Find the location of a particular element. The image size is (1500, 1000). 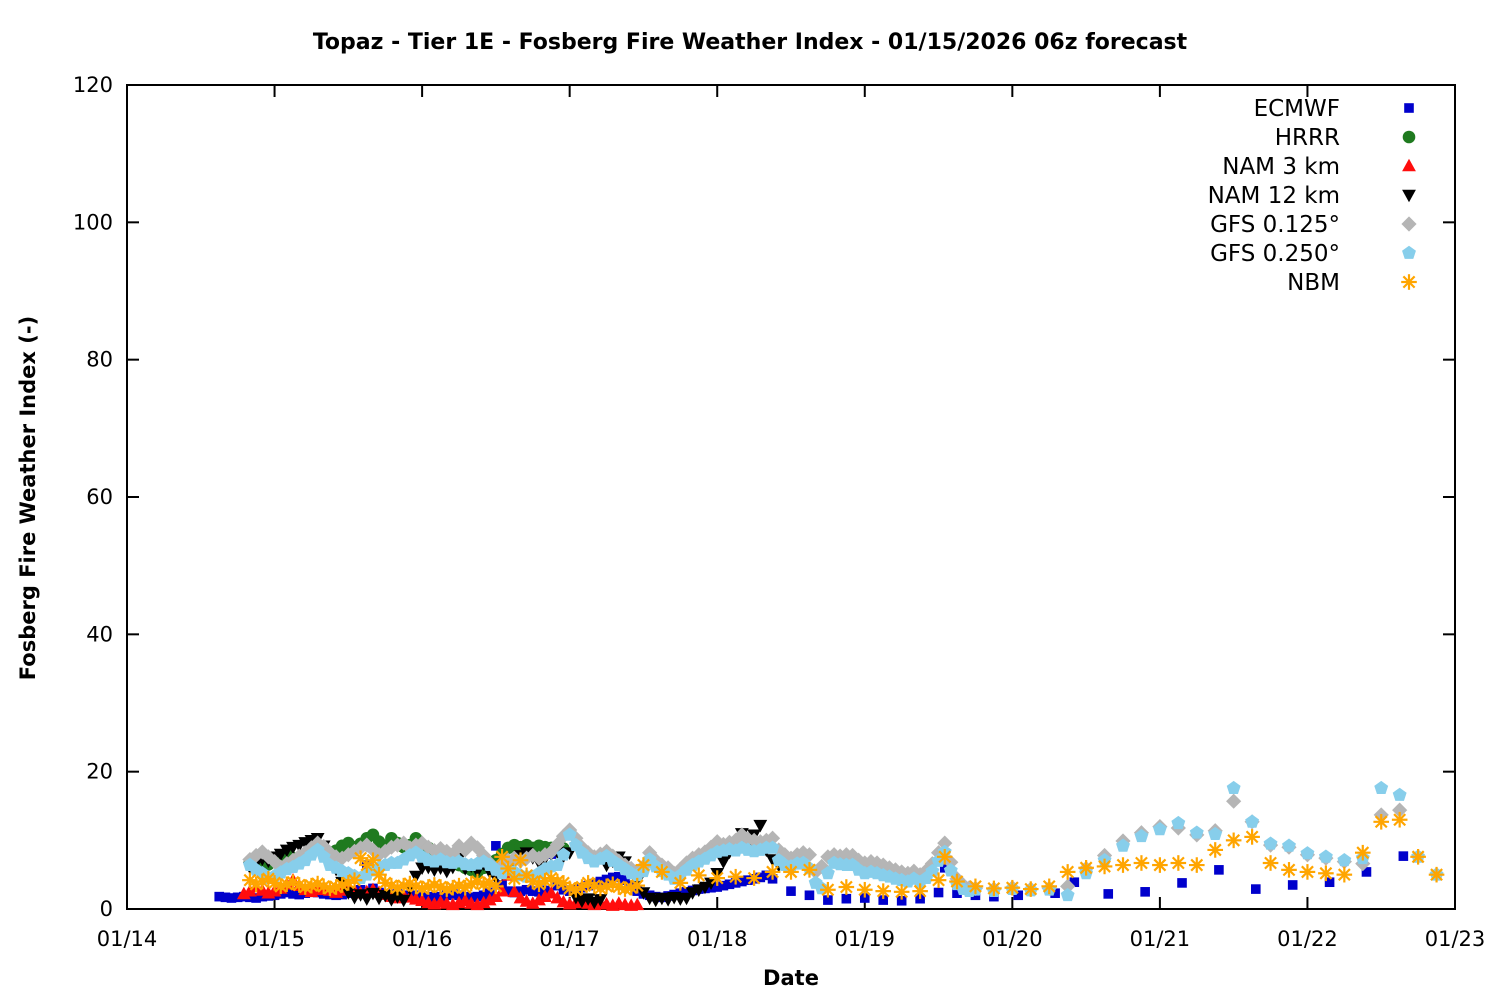

x-tick-label: 01/18 is located at coordinates (717, 939).